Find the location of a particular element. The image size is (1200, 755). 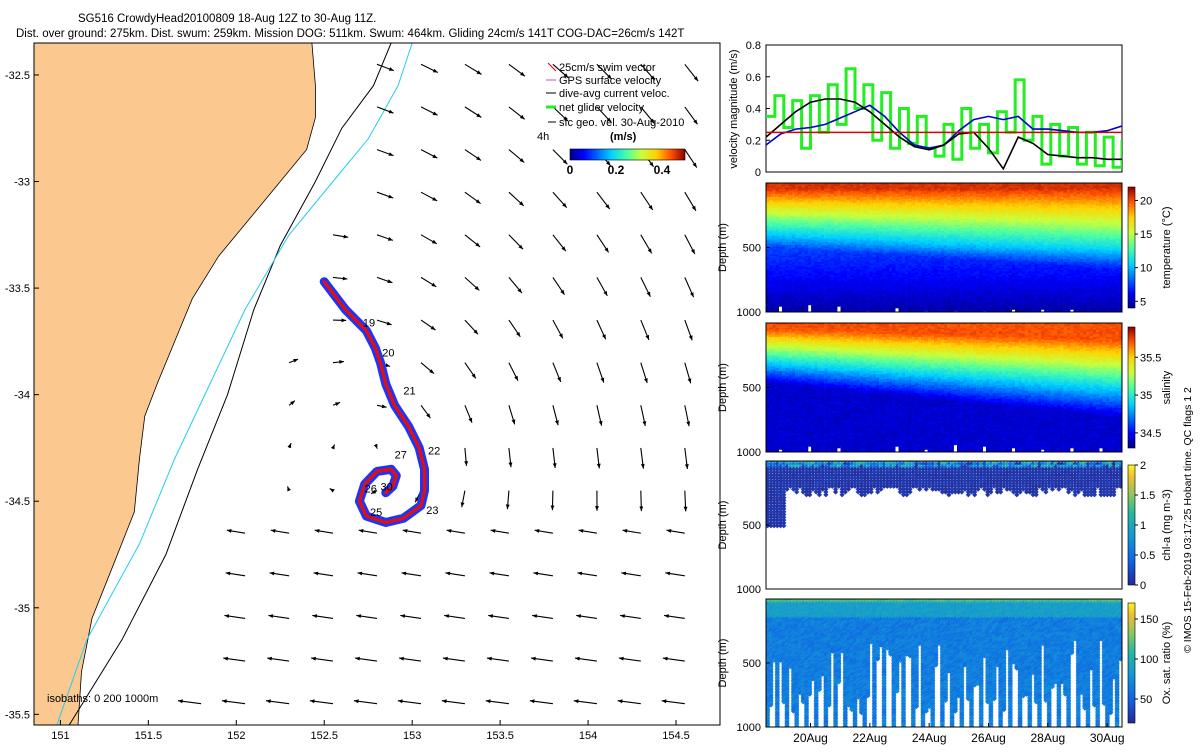

day-label: 22 is located at coordinates (434, 451).